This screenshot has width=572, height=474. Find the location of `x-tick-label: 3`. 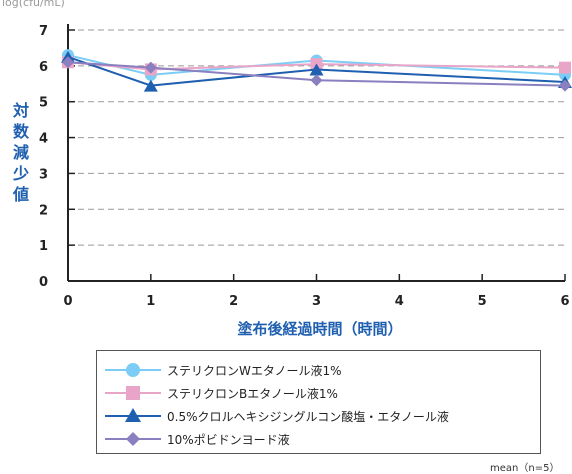

x-tick-label: 3 is located at coordinates (316, 301).